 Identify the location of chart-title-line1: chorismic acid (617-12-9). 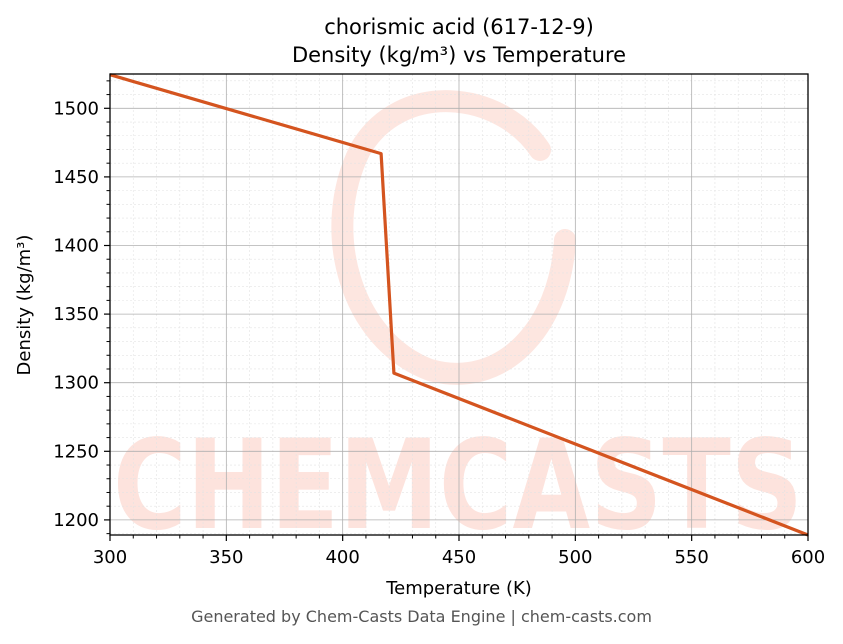
(459, 27).